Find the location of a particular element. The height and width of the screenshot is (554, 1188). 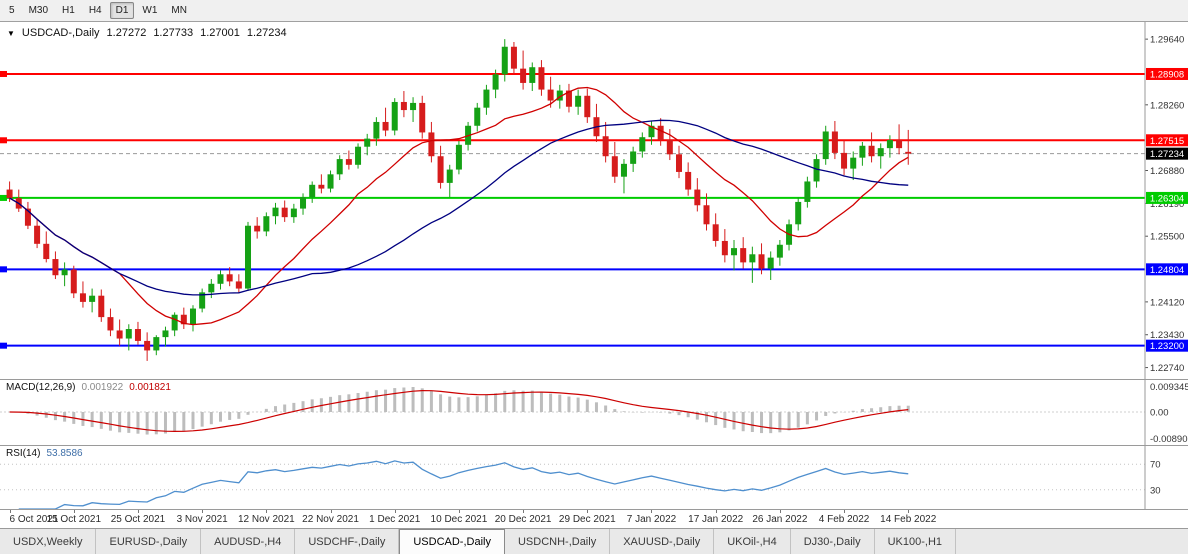

rsi-canvas: 70 30 is located at coordinates (594, 477).